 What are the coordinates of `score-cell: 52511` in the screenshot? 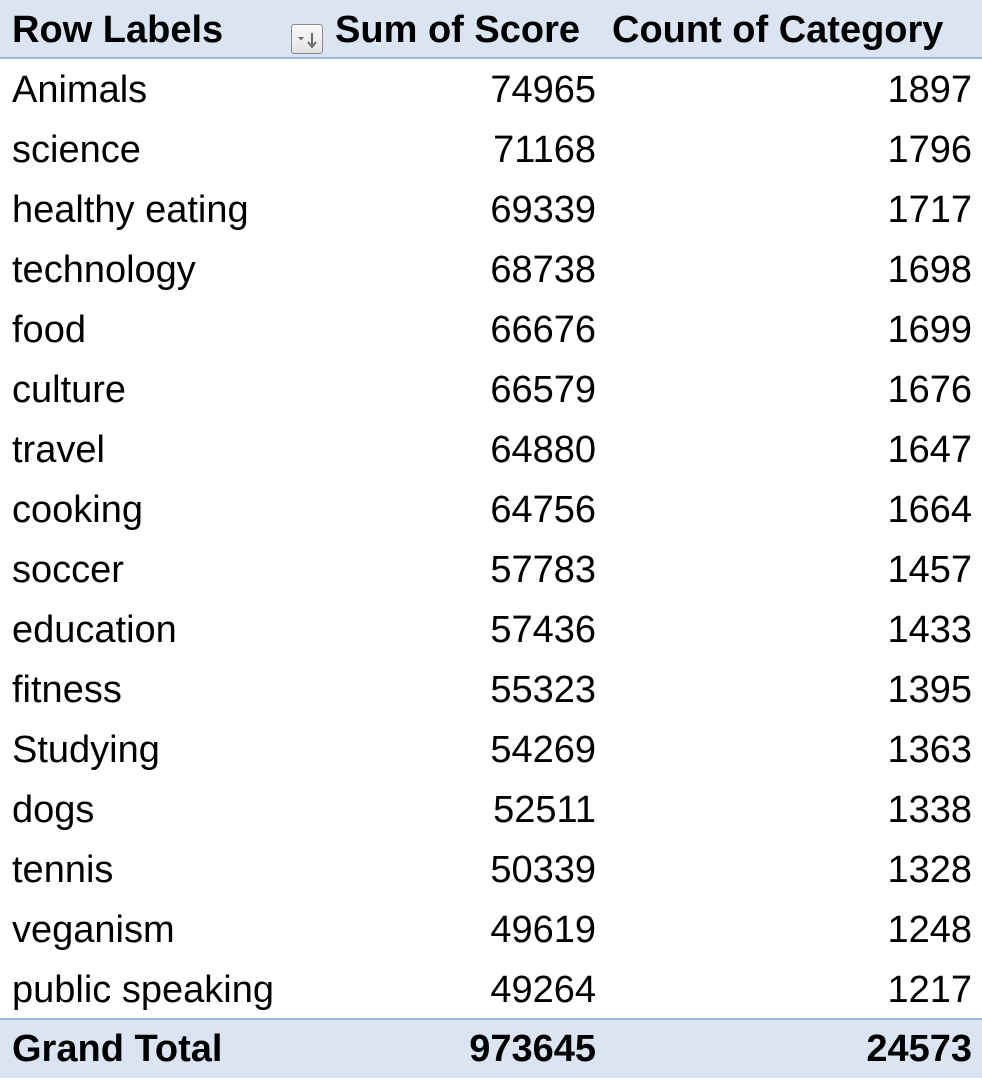 It's located at (544, 810).